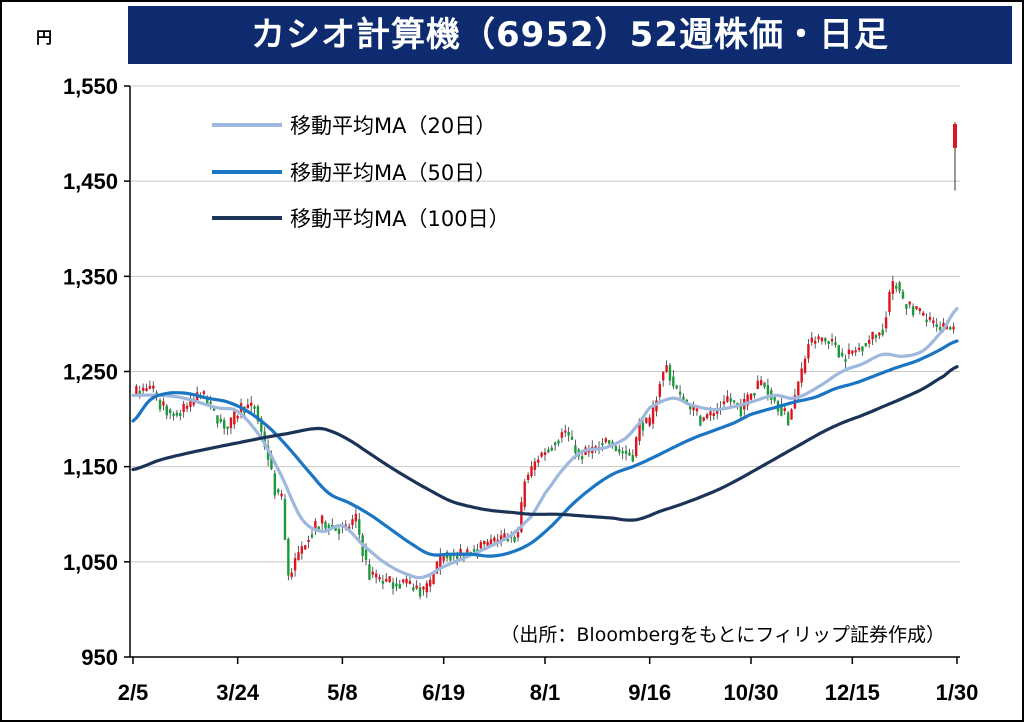 The height and width of the screenshot is (722, 1024). Describe the element at coordinates (393, 126) in the screenshot. I see `legend-label-ma20: 移動平均MA（20日）` at that location.